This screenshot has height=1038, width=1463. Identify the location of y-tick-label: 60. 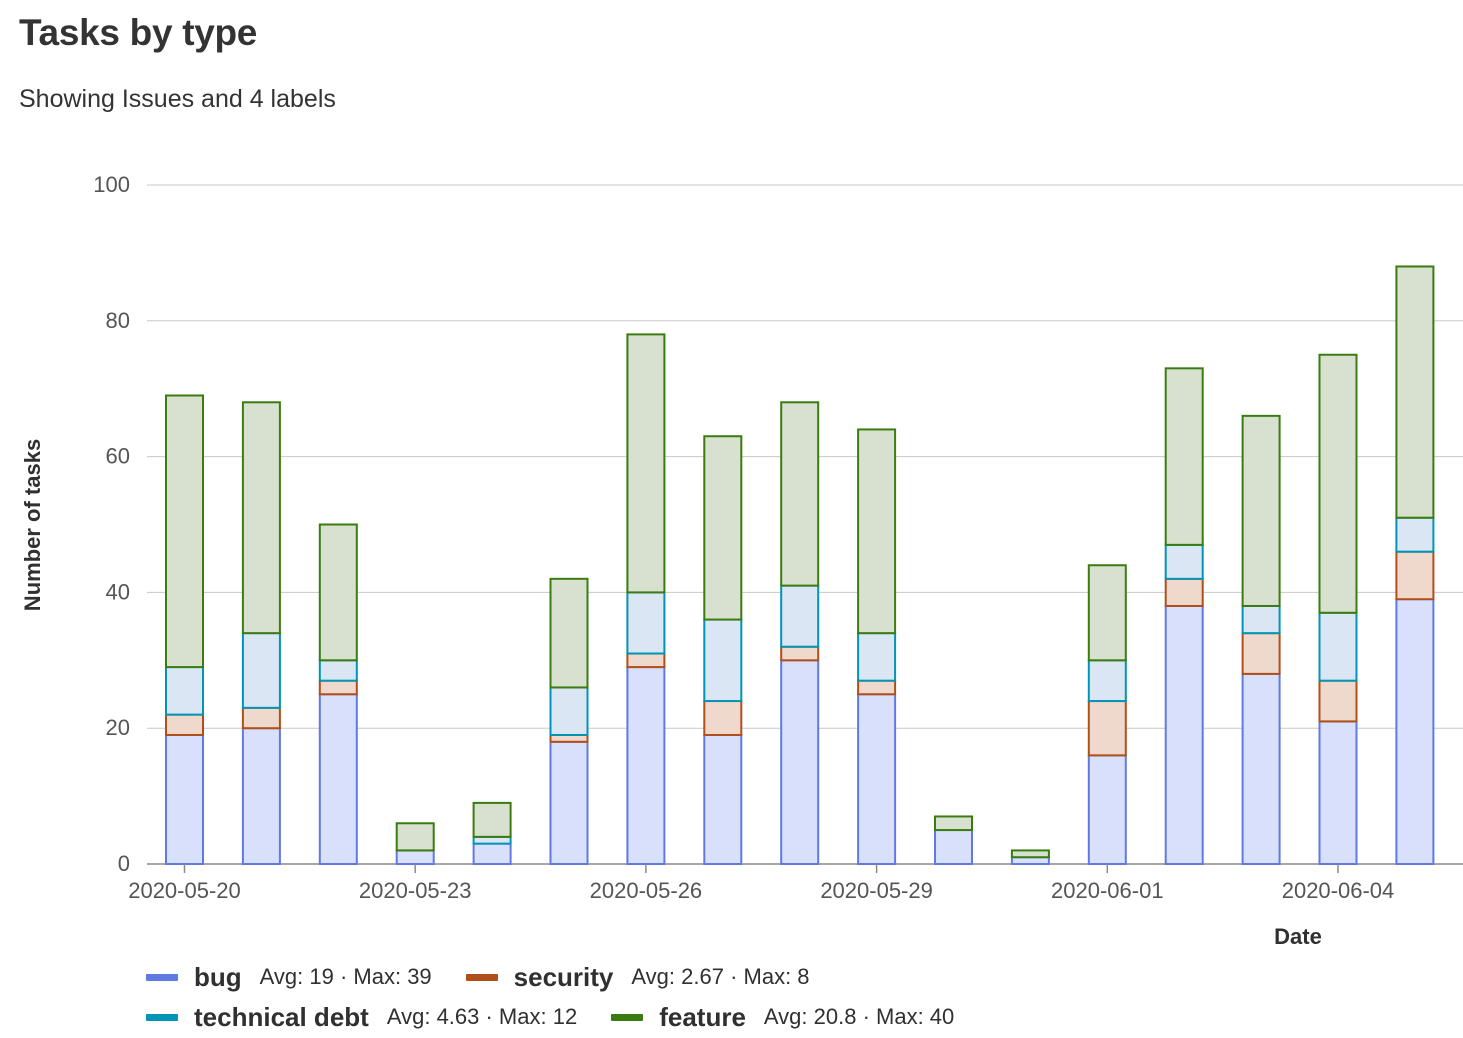
(118, 456).